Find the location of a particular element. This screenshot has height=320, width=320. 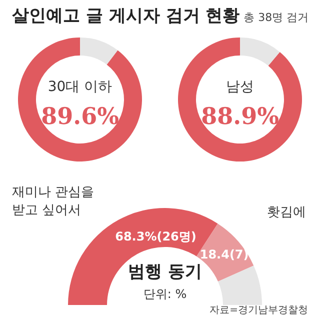

slice-label: 홧김에 is located at coordinates (286, 212).